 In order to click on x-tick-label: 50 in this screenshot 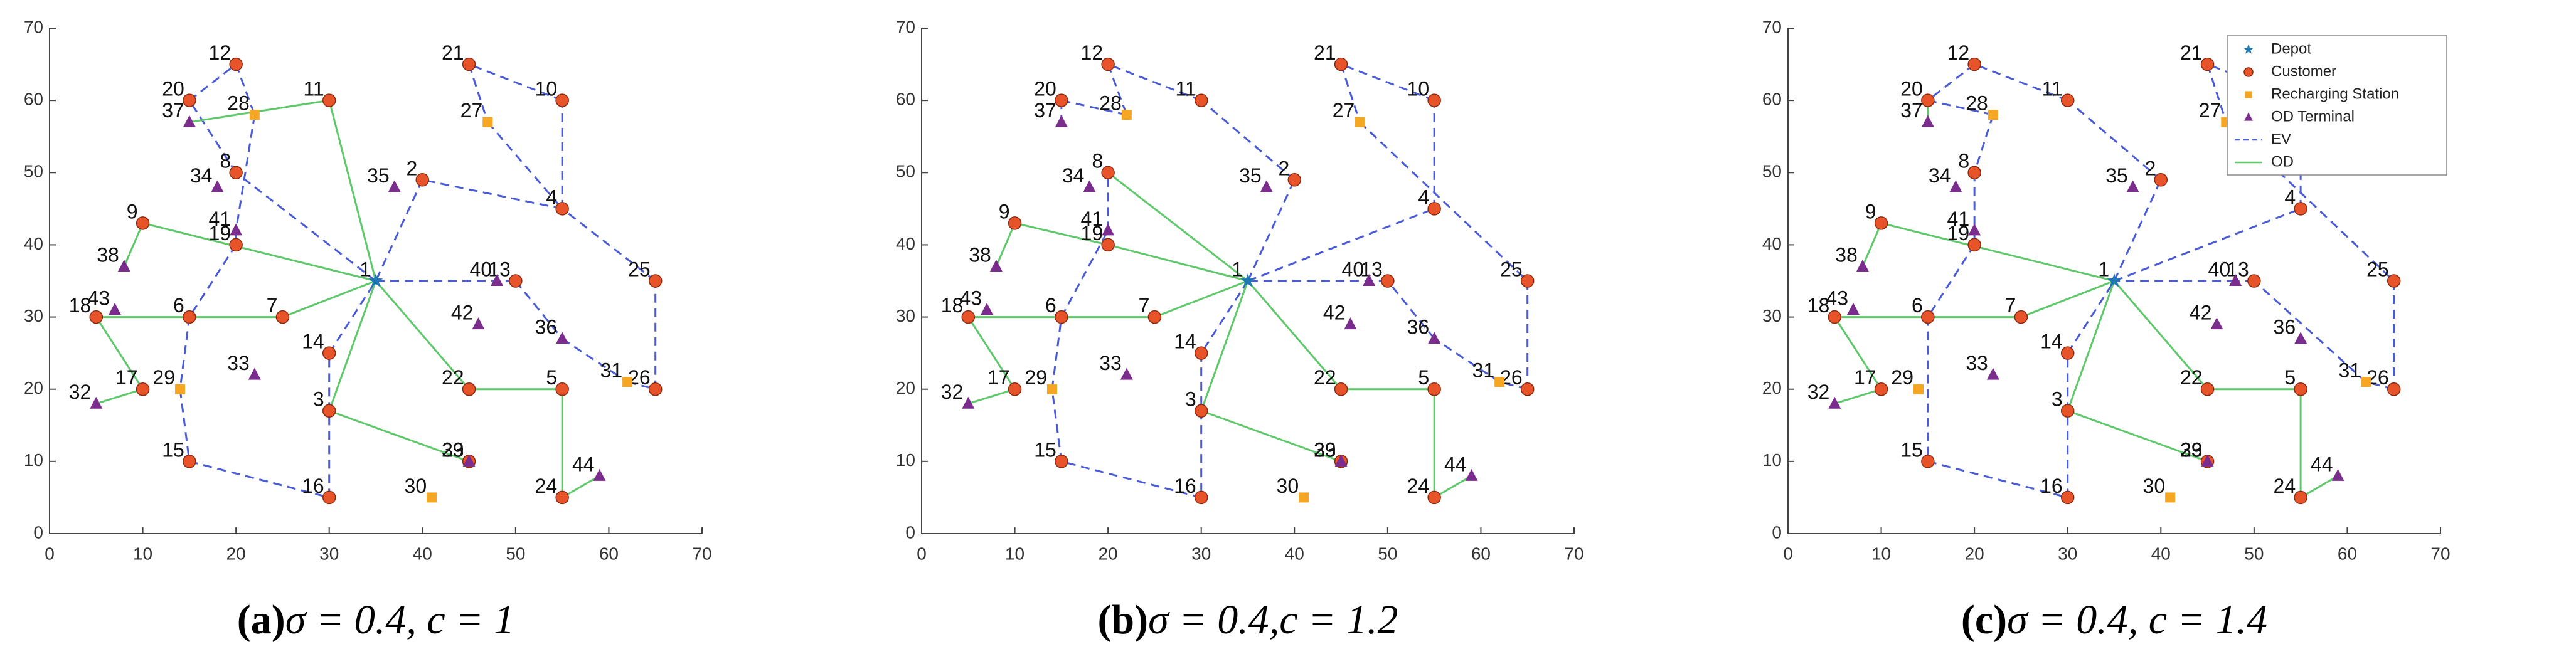, I will do `click(515, 553)`.